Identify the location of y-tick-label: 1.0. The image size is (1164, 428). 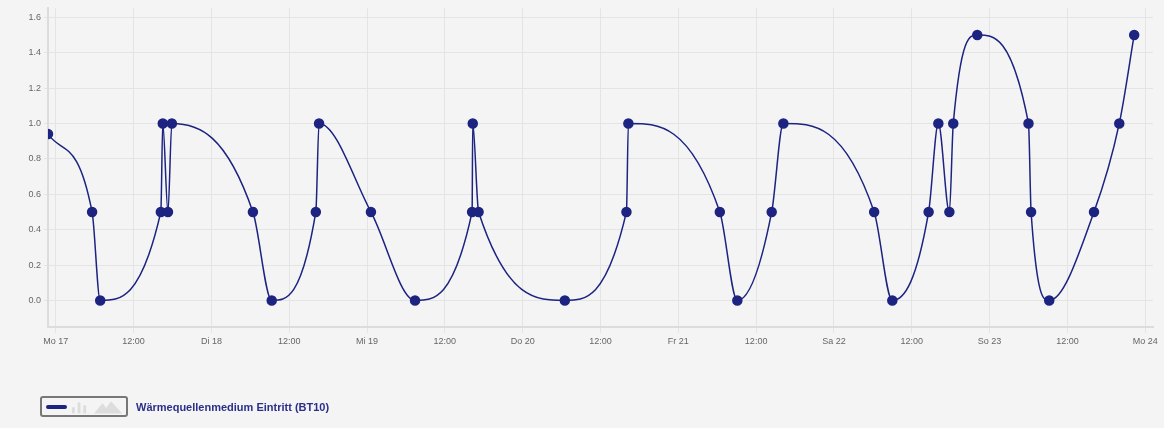
(34, 122).